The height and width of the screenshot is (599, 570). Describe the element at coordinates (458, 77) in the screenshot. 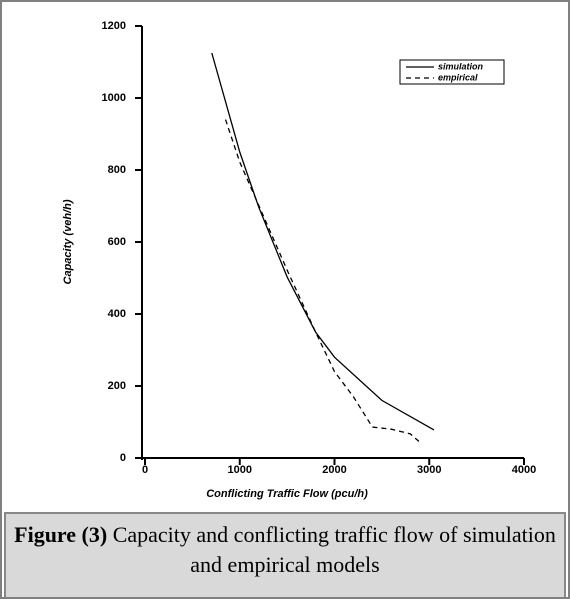

I see `legend-label: empirical` at that location.